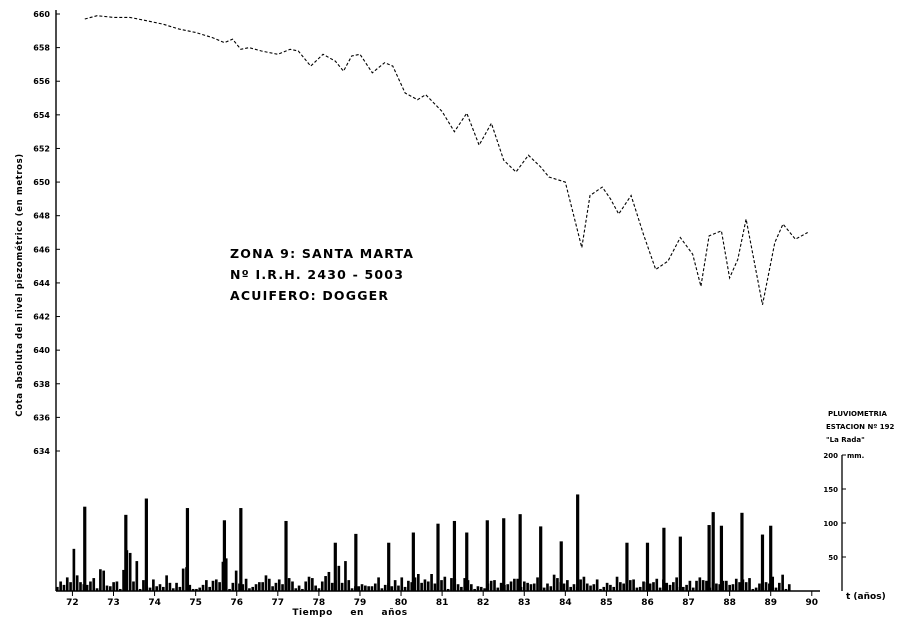 The height and width of the screenshot is (622, 907). Describe the element at coordinates (830, 456) in the screenshot. I see `rainfall-tick-label: 200` at that location.